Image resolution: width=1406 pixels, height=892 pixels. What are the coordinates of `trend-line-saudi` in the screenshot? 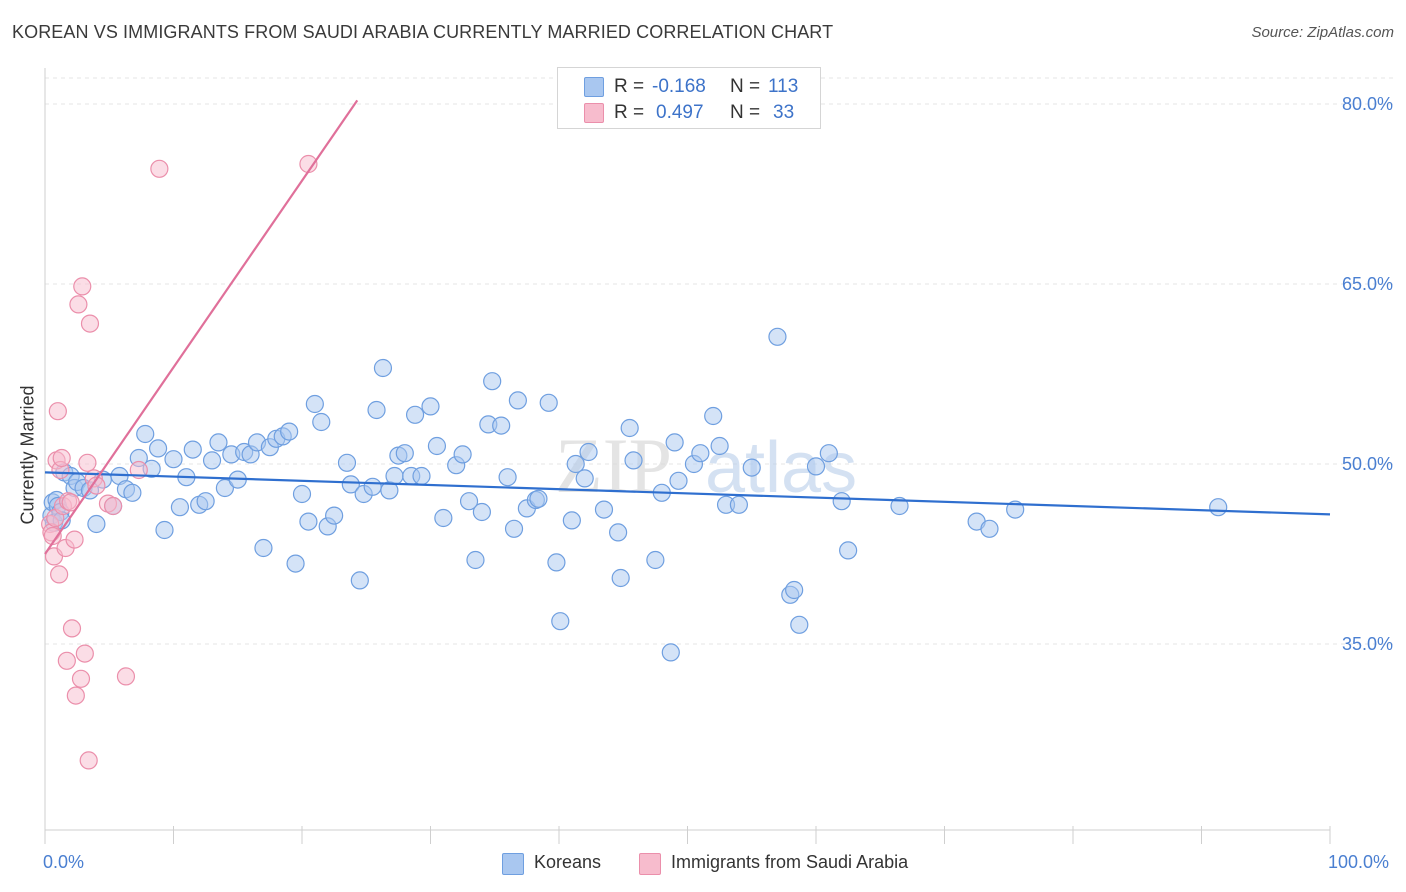 It's located at (201, 327).